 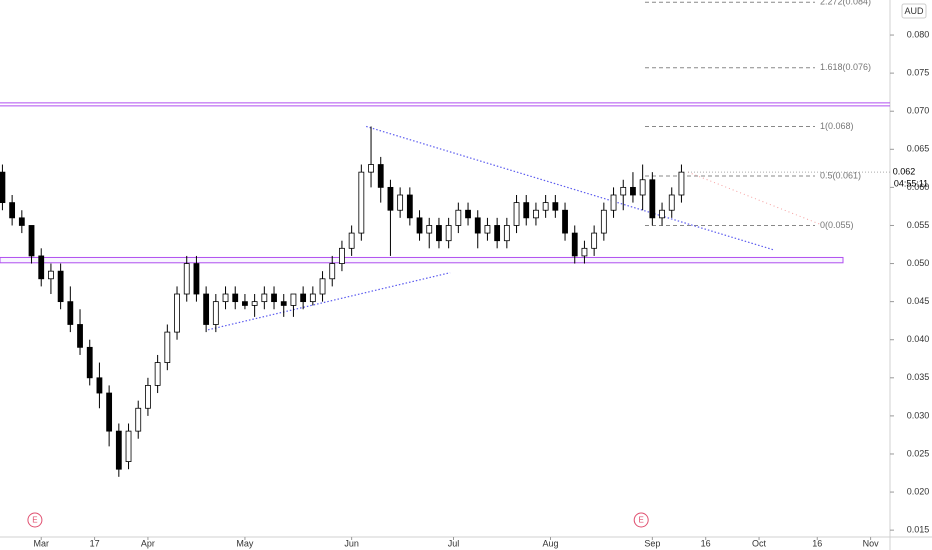 What do you see at coordinates (652, 543) in the screenshot?
I see `x-tick-label: Sep` at bounding box center [652, 543].